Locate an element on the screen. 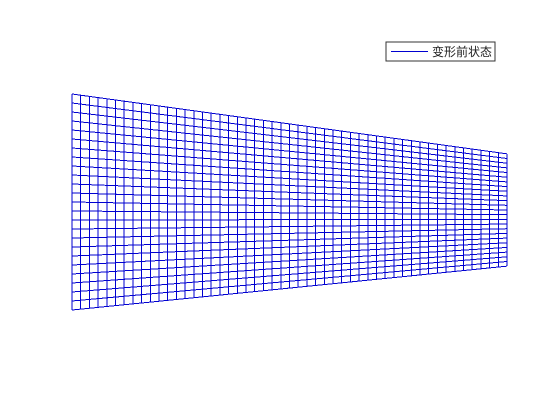  legend: 变形前状态 is located at coordinates (440, 51).